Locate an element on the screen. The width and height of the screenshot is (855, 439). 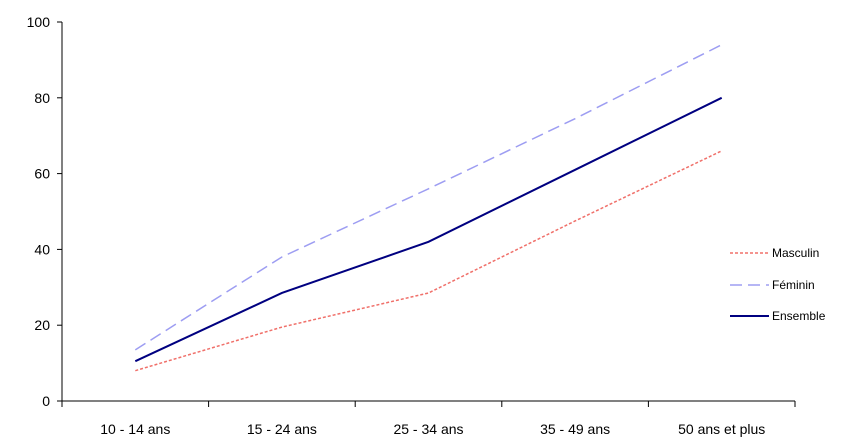
x-tick-label: 50 ans et plus is located at coordinates (721, 429).